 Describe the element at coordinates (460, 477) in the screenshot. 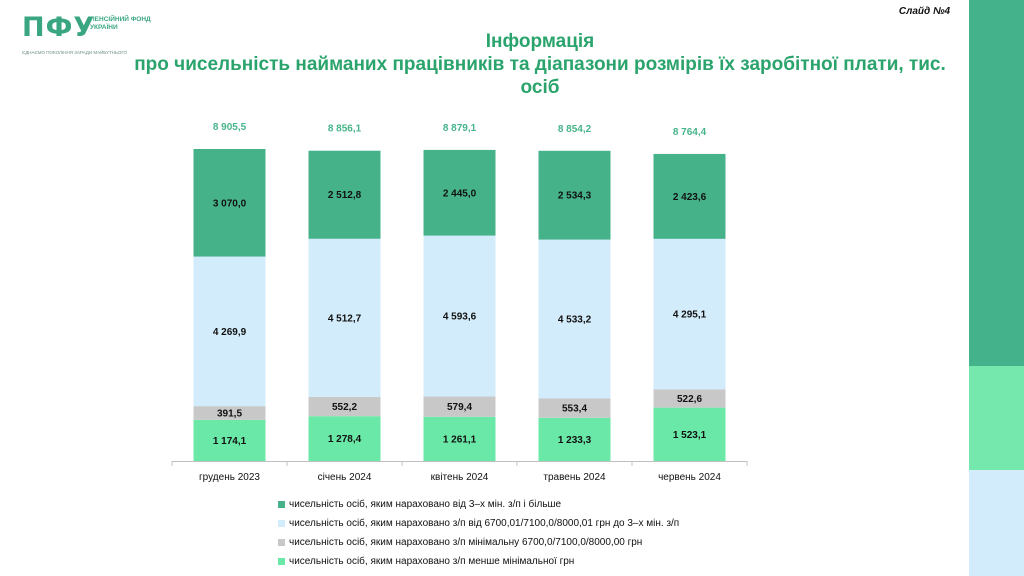

I see `x-tick-label: квітень 2024` at that location.